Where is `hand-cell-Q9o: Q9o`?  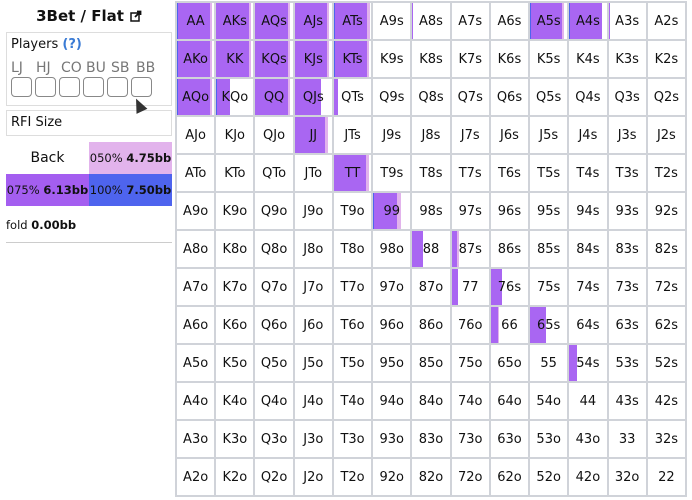 hand-cell-Q9o: Q9o is located at coordinates (274, 211).